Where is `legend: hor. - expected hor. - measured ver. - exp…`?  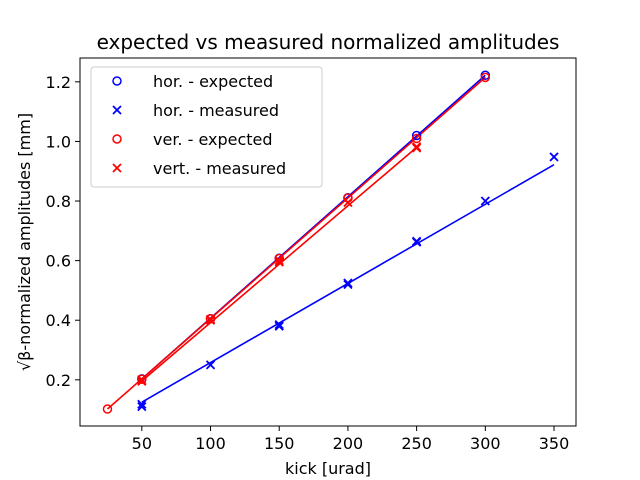 legend: hor. - expected hor. - measured ver. - exp… is located at coordinates (206, 127).